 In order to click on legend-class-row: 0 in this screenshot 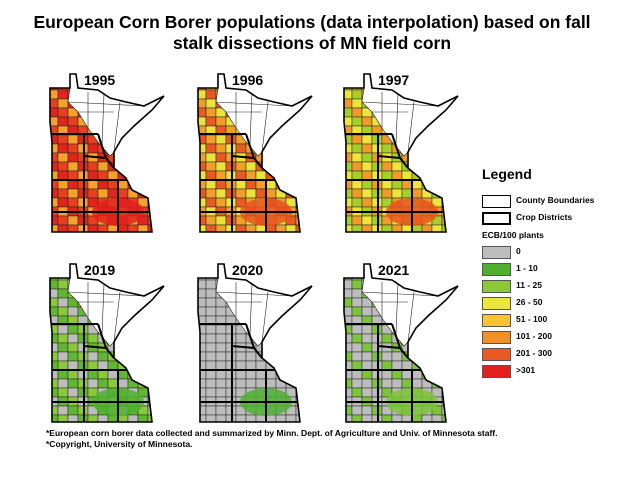, I will do `click(552, 253)`.